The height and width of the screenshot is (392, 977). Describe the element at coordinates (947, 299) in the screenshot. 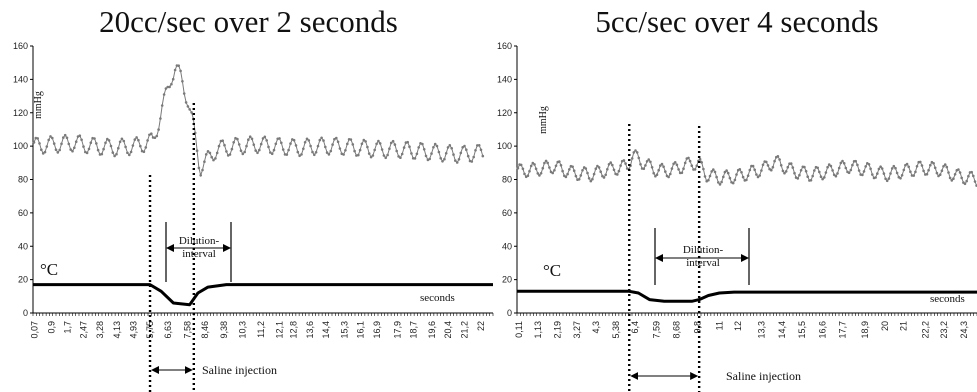

I see `x-axis-label: seconds` at that location.